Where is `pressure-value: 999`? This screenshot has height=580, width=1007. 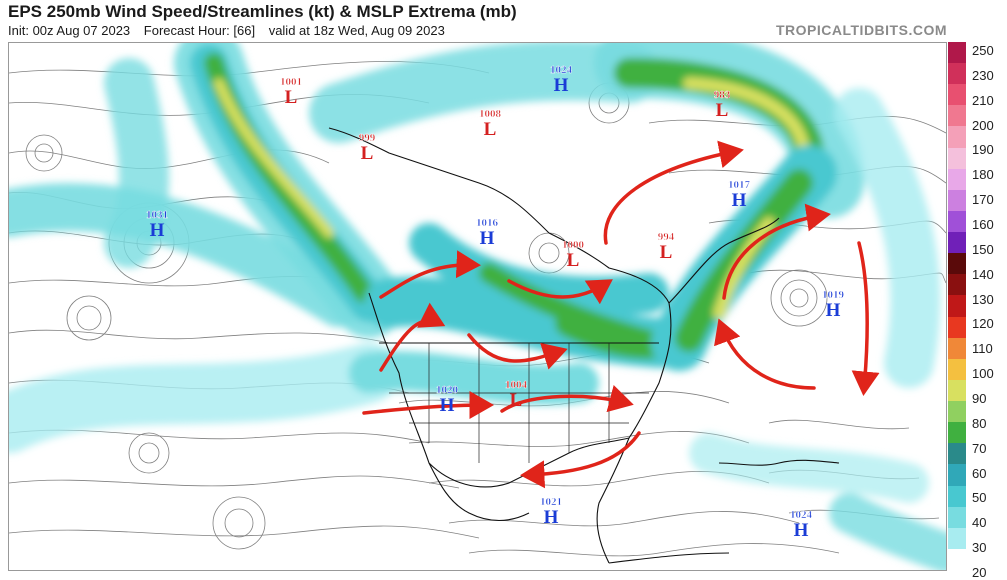
pressure-value: 999 is located at coordinates (367, 138).